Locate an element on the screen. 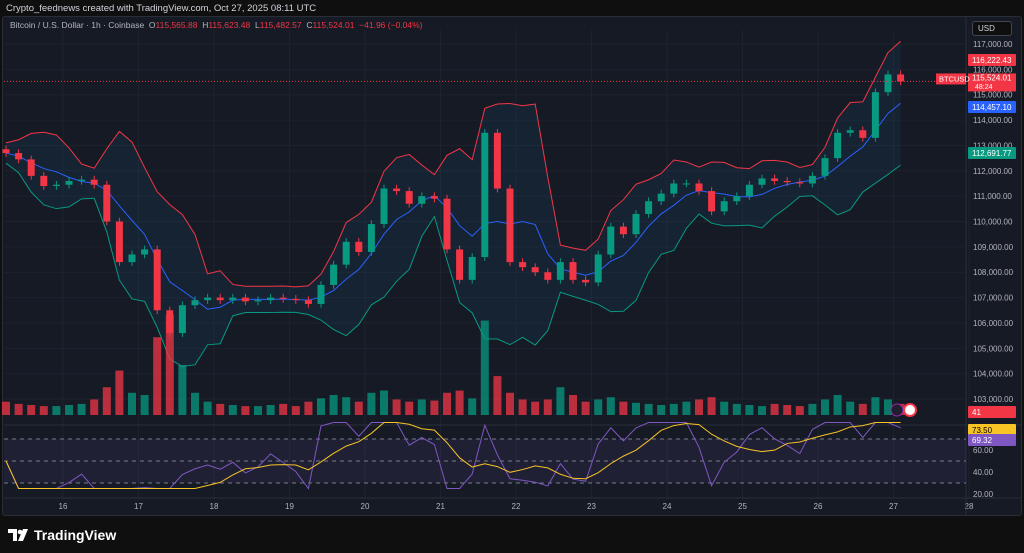 The width and height of the screenshot is (1024, 553). symbol-tag: BTCUSD is located at coordinates (954, 78).